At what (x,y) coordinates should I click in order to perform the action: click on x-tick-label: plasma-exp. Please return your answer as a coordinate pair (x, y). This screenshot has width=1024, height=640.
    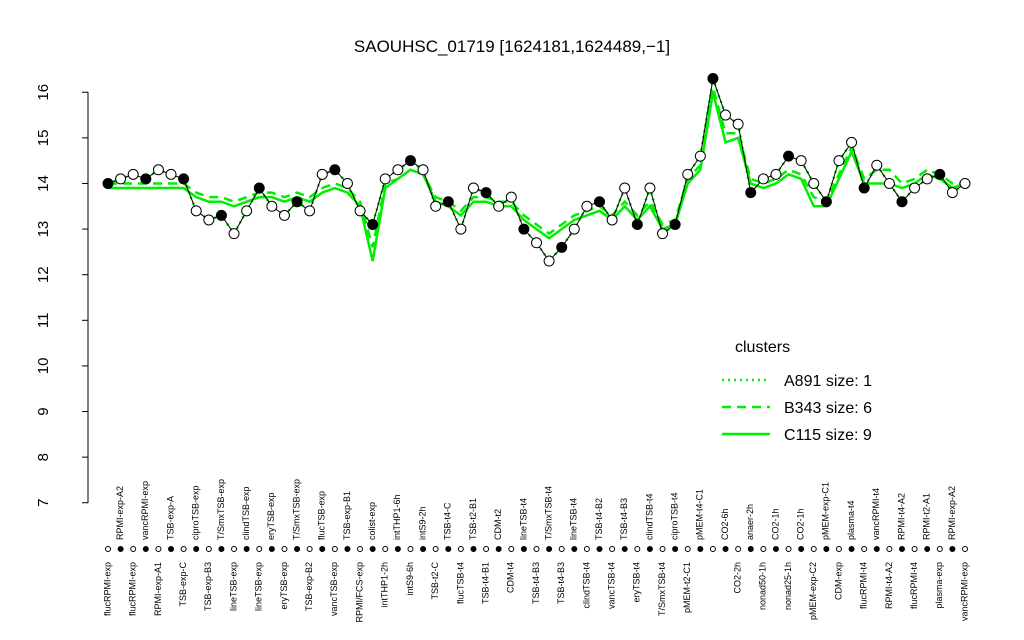
    Looking at the image, I should click on (939, 585).